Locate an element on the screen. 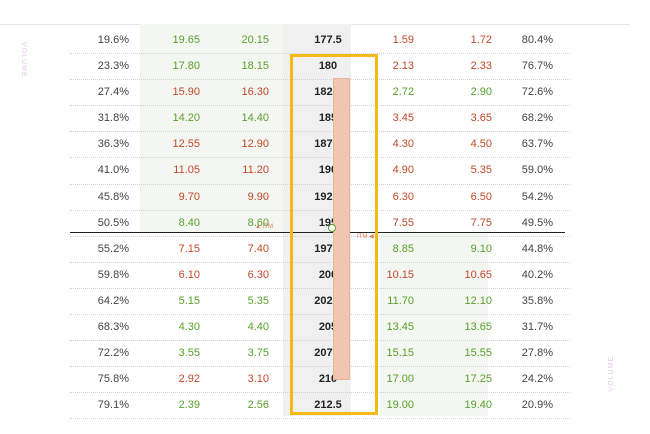  put-probability-cell: 31.7% is located at coordinates (537, 327).